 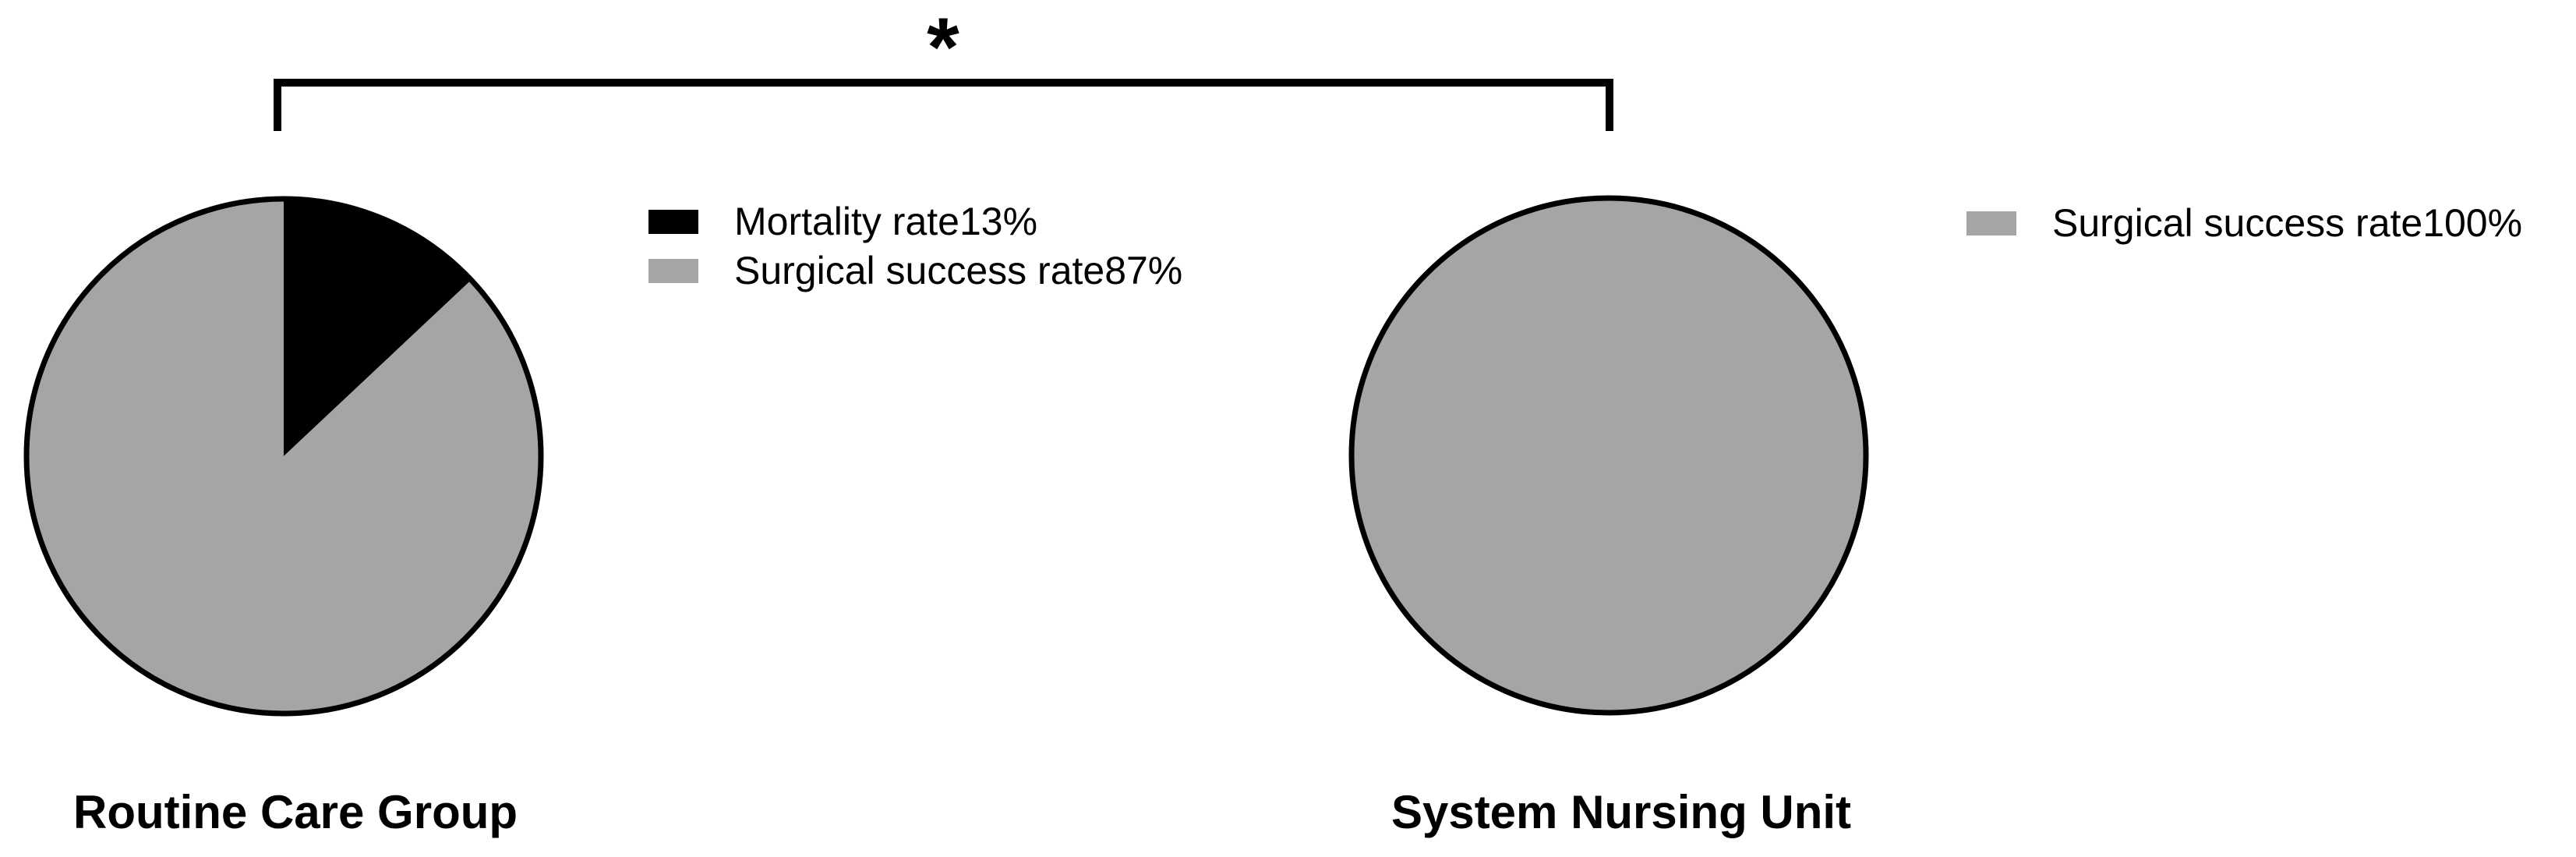 I want to click on legend-item-mortality: Mortality rate13%, so click(x=915, y=221).